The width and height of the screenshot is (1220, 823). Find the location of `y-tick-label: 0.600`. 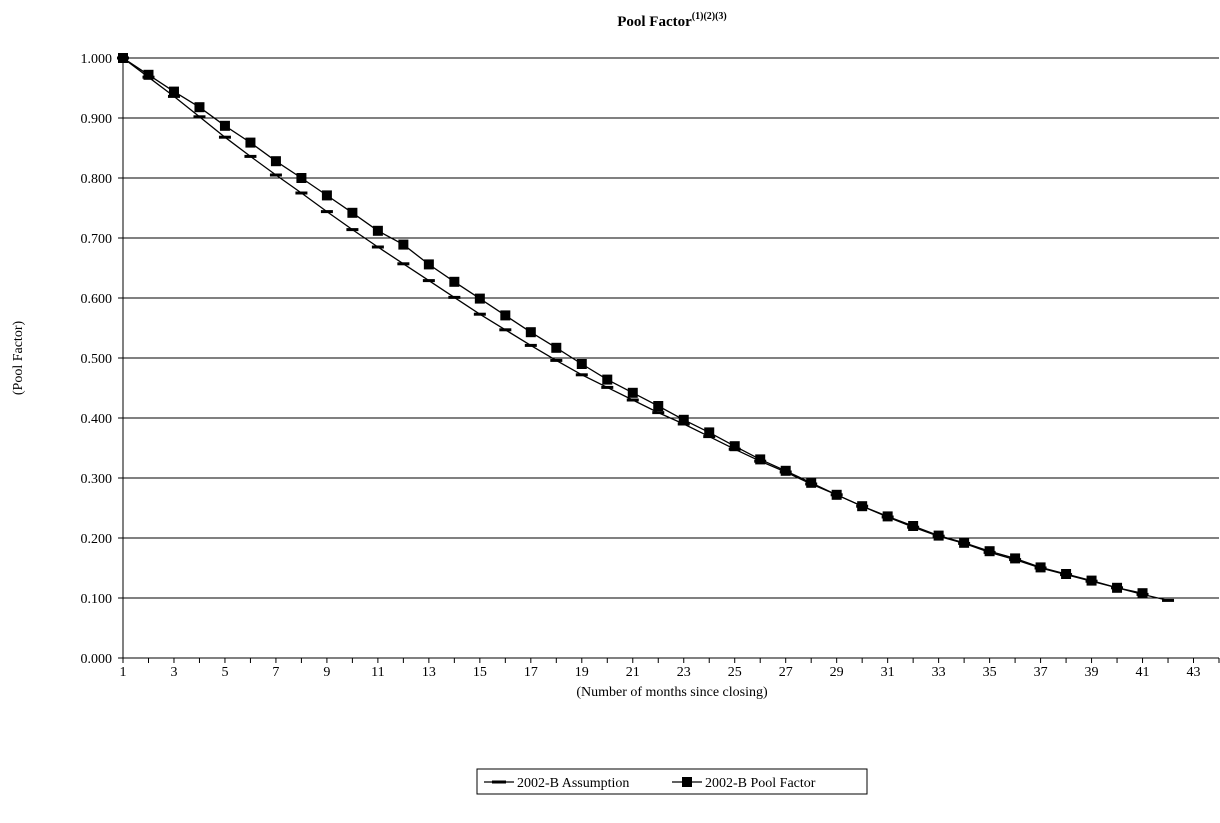

y-tick-label: 0.600 is located at coordinates (97, 299).